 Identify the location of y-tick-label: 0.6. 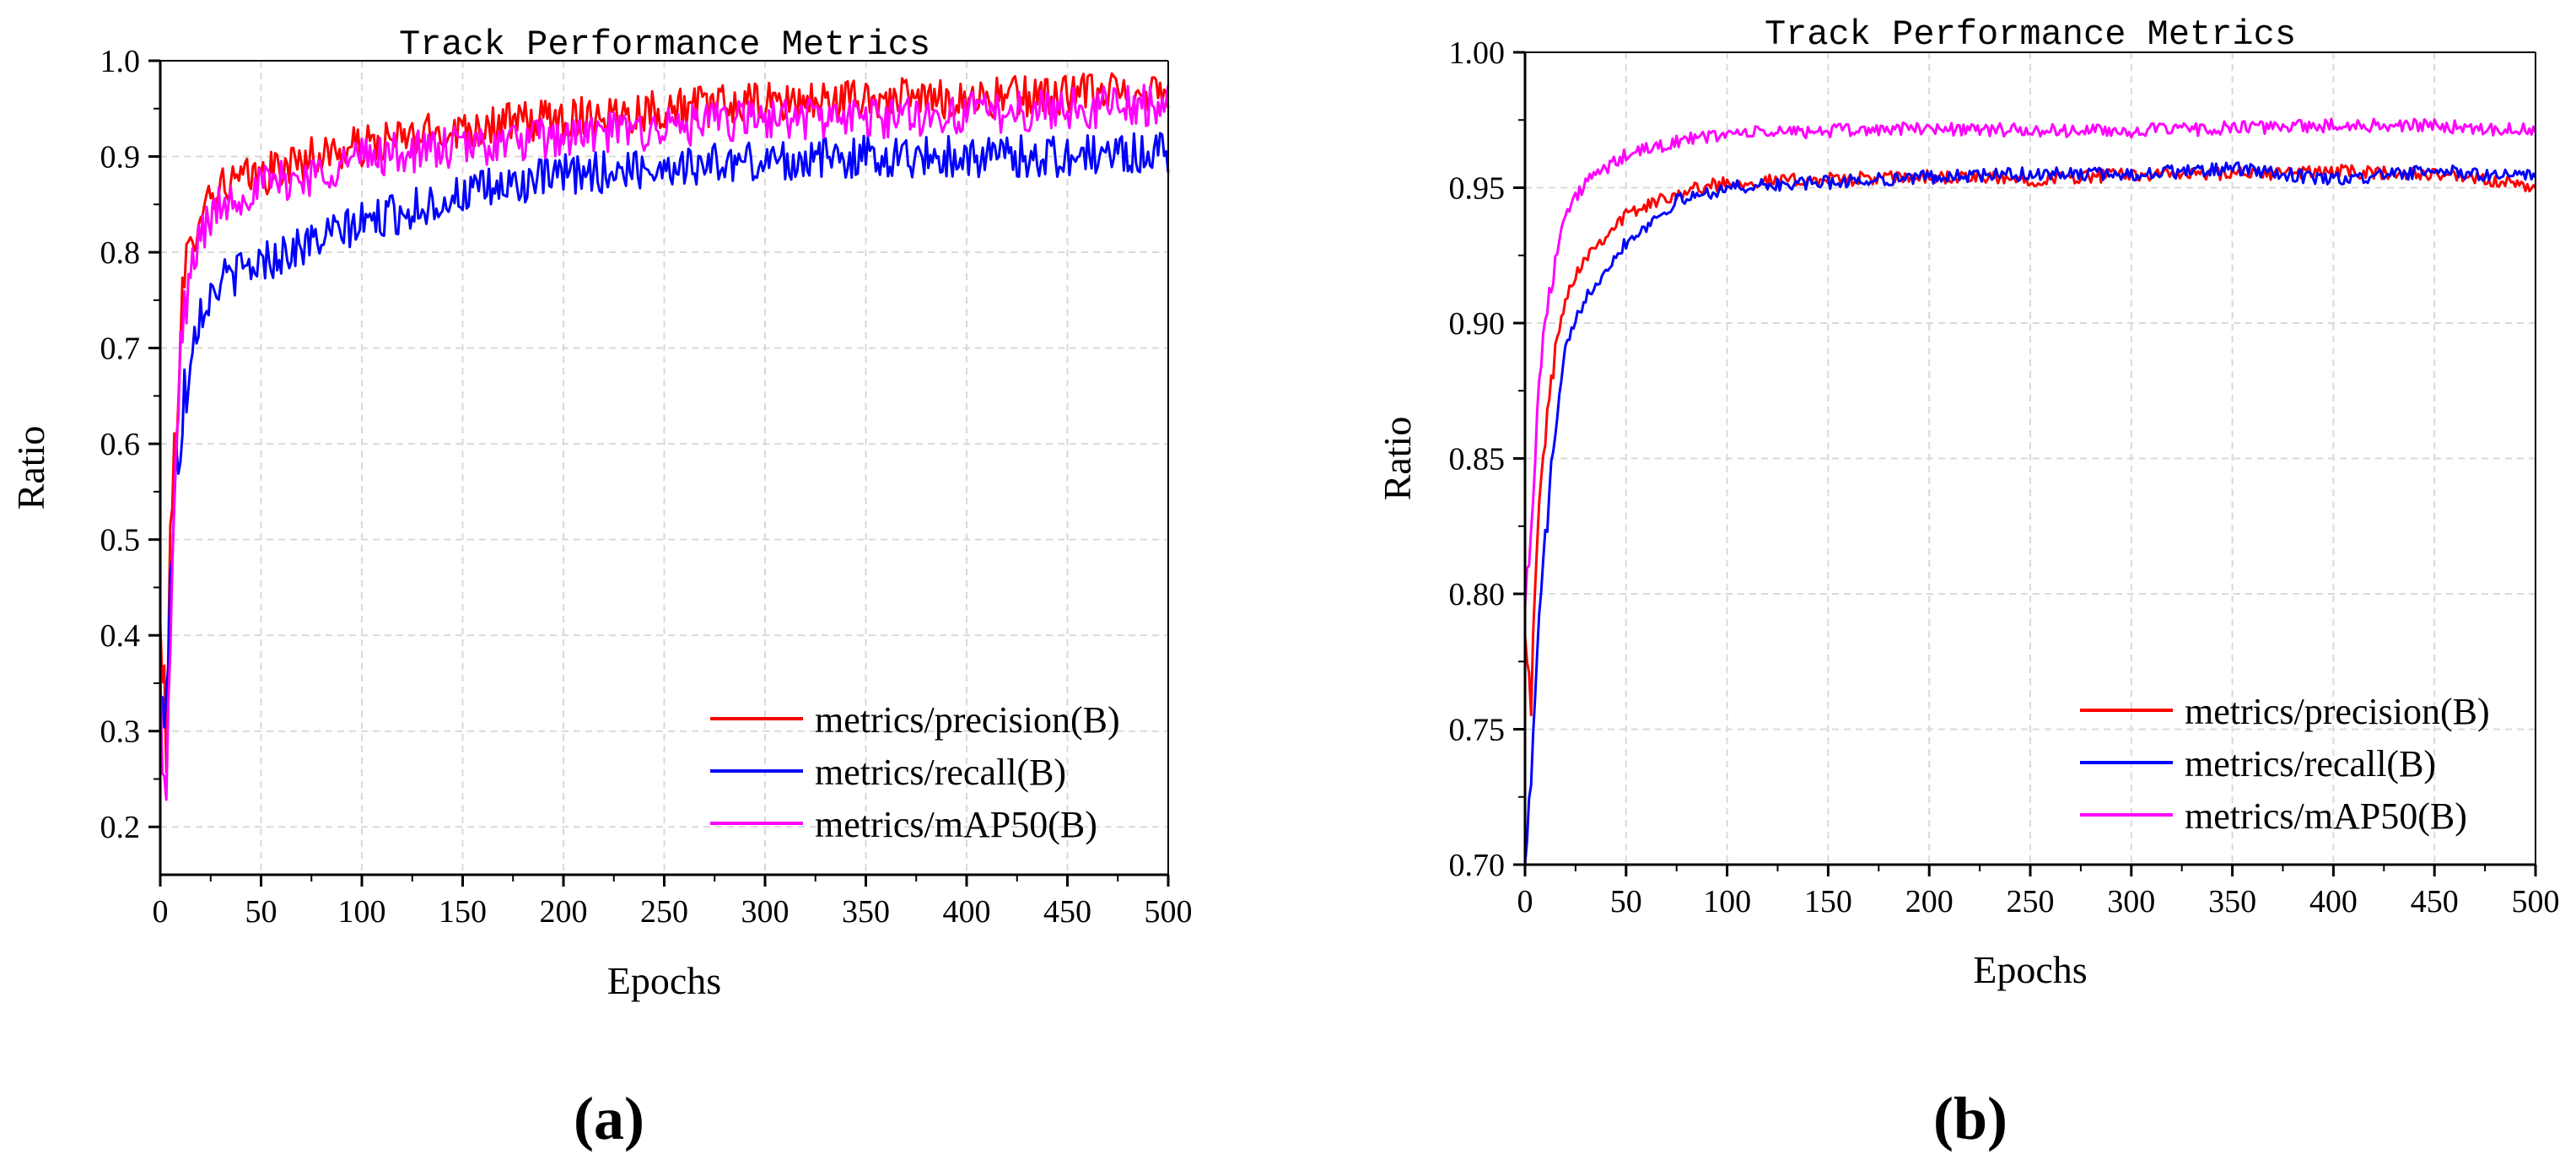
(120, 444).